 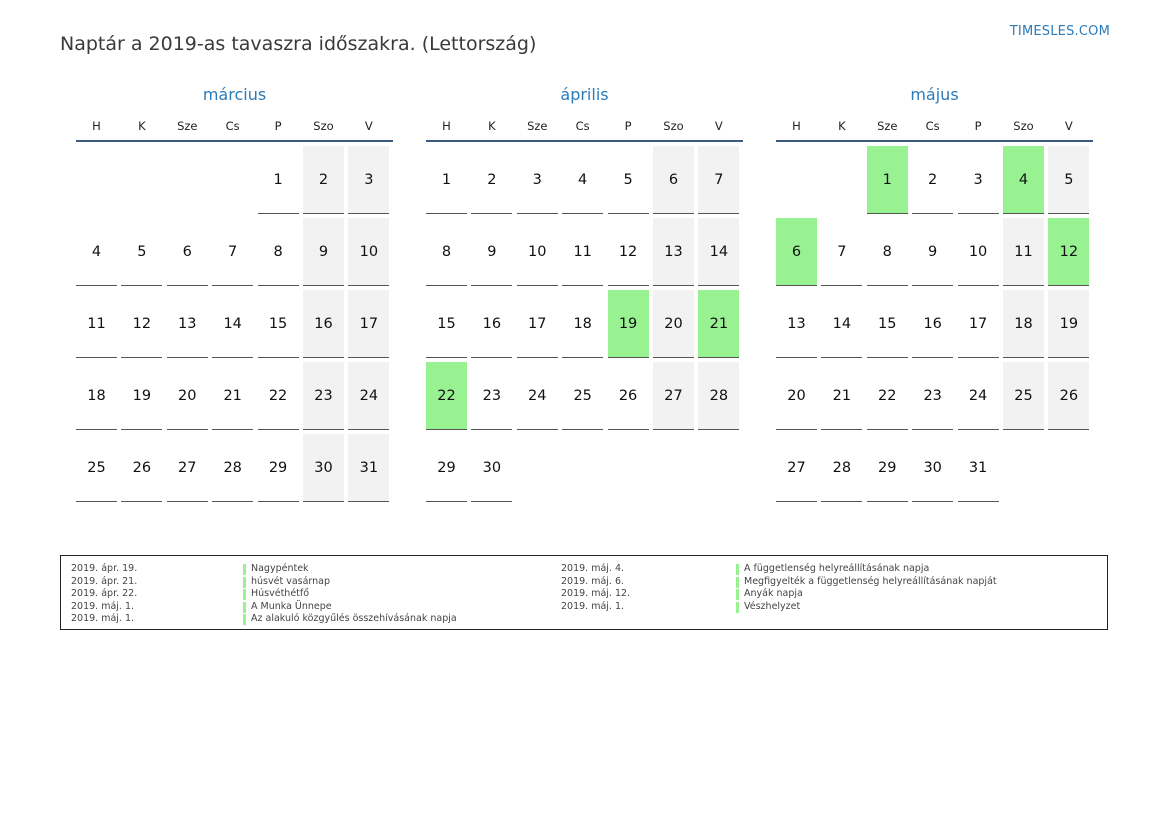 I want to click on legend-date: 2019. máj. 6., so click(x=593, y=581).